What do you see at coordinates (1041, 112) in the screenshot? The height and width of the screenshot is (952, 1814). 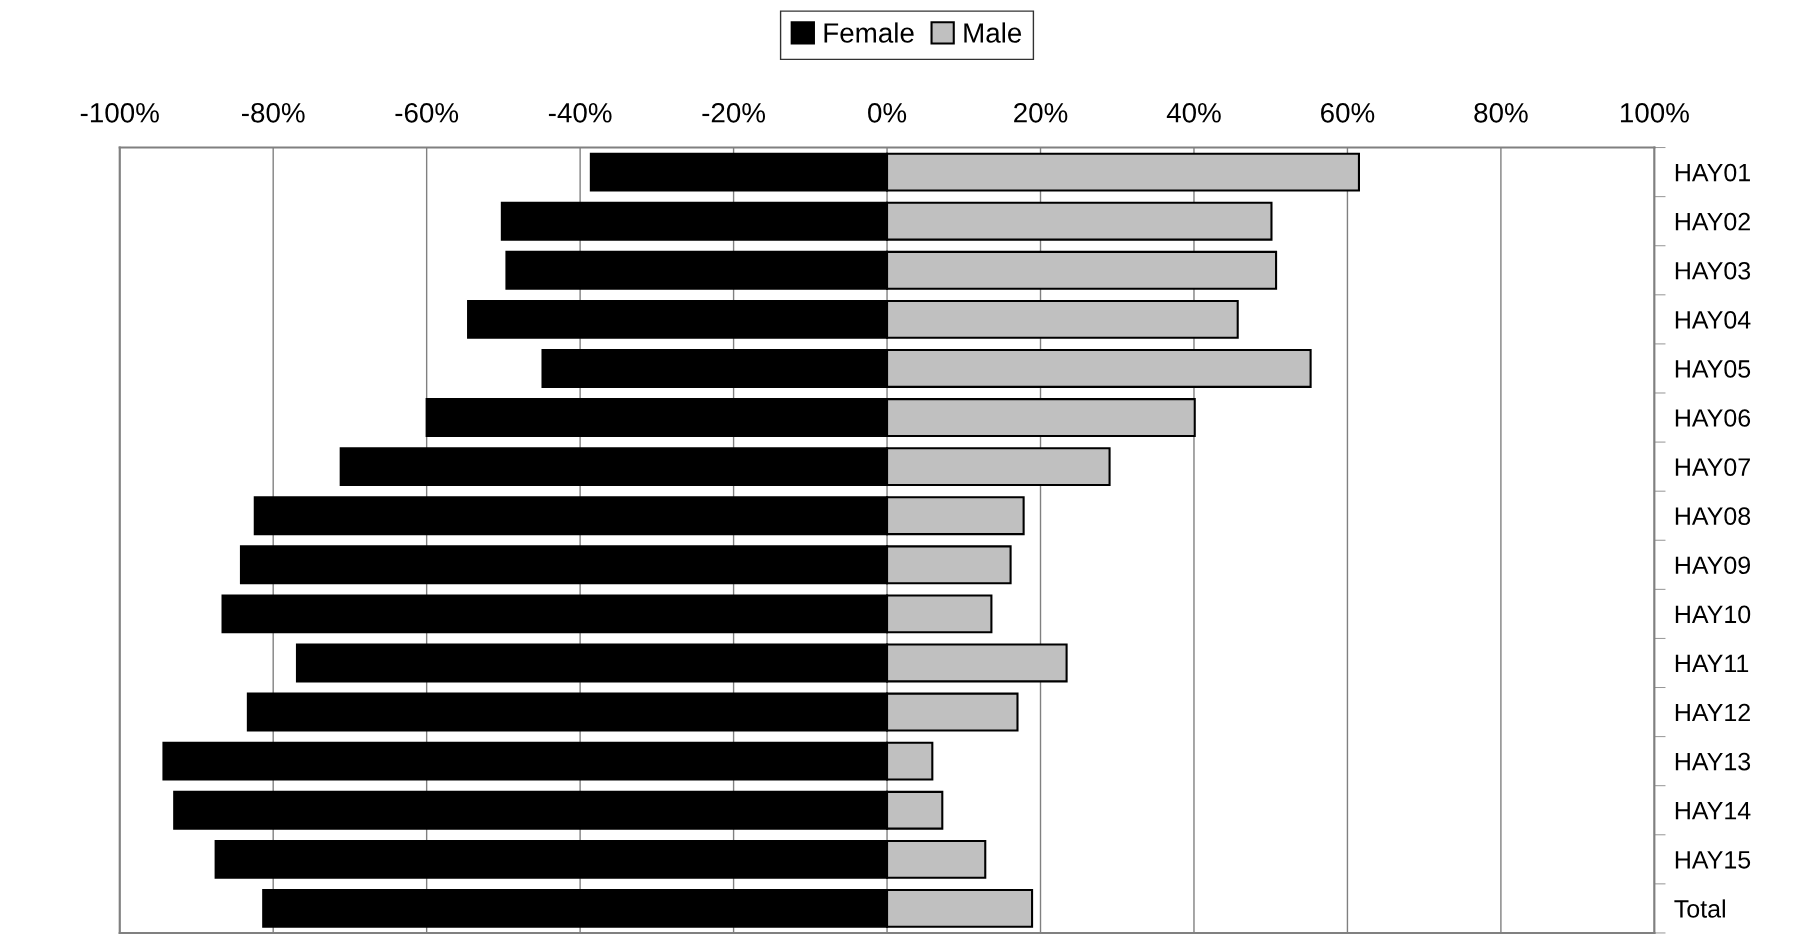 I see `x-tick-label: 20%` at bounding box center [1041, 112].